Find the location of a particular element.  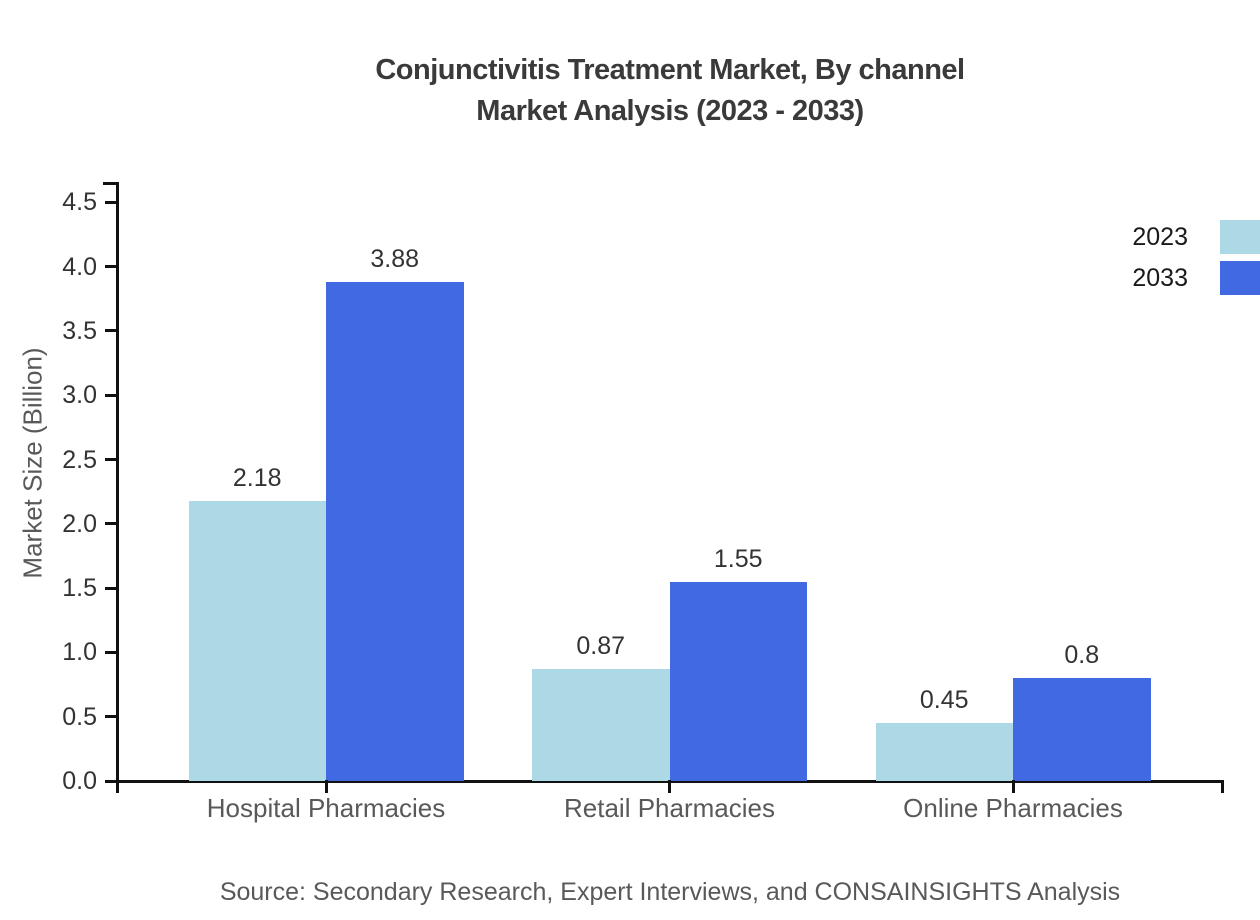

bar-value-label-2033-hospital-pharmacies: 3.88 is located at coordinates (395, 259).